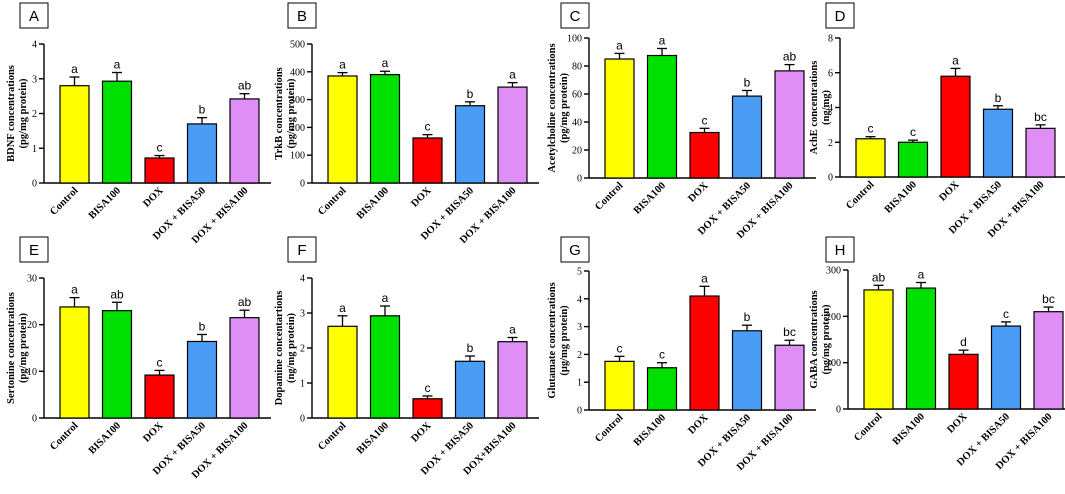 This screenshot has width=1065, height=494. I want to click on y-tick-label: 100, so click(297, 156).